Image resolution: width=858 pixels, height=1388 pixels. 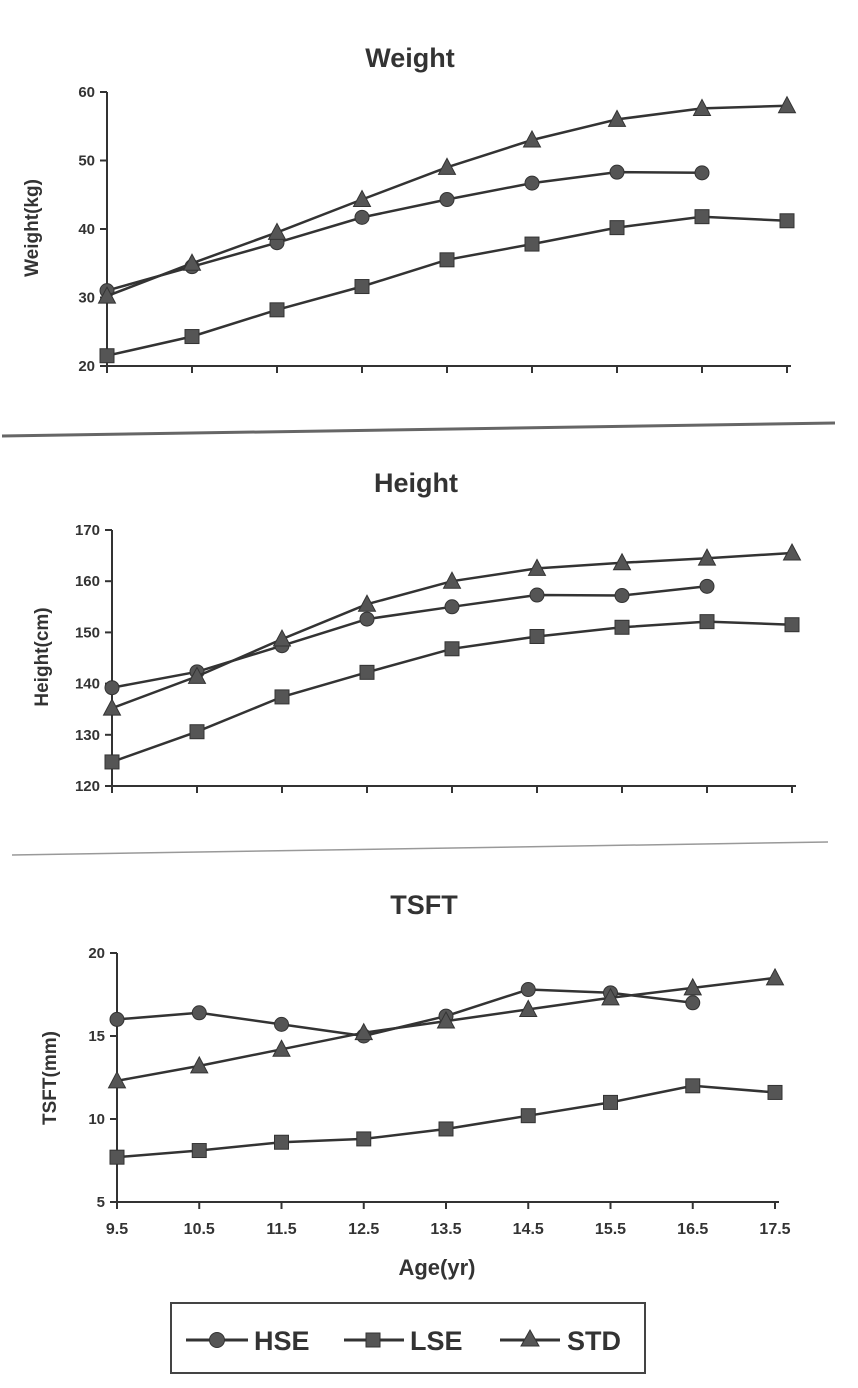 I want to click on x-tick-label: 11.5, so click(x=281, y=1229).